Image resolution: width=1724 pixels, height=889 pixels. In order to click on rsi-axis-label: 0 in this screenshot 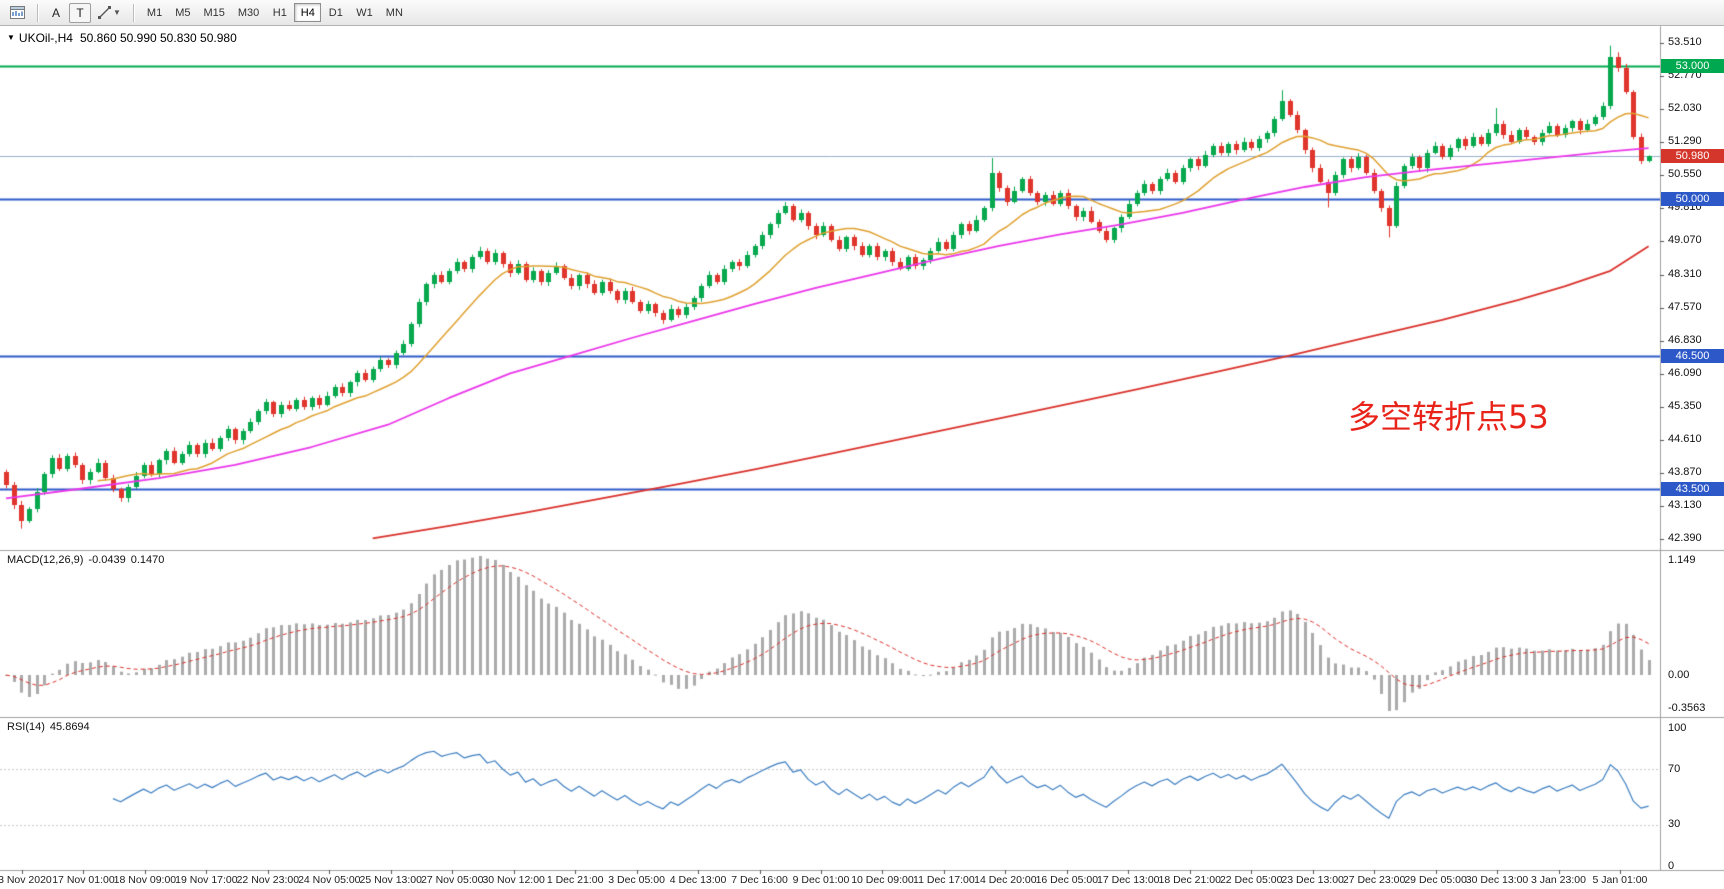, I will do `click(1671, 865)`.